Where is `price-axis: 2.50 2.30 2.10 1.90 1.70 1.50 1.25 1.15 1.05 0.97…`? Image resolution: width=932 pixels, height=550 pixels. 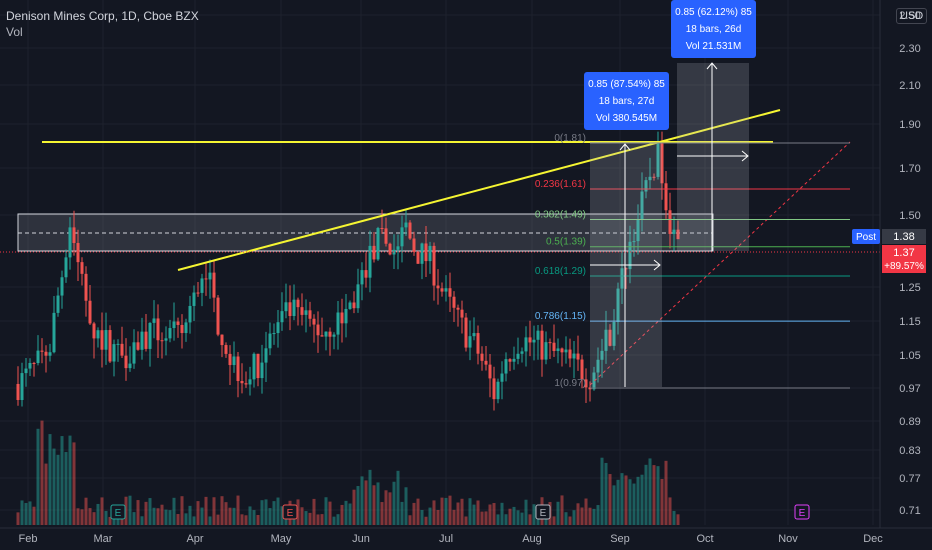 price-axis: 2.50 2.30 2.10 1.90 1.70 1.50 1.25 1.15 1.05 0.97… is located at coordinates (889, 264).